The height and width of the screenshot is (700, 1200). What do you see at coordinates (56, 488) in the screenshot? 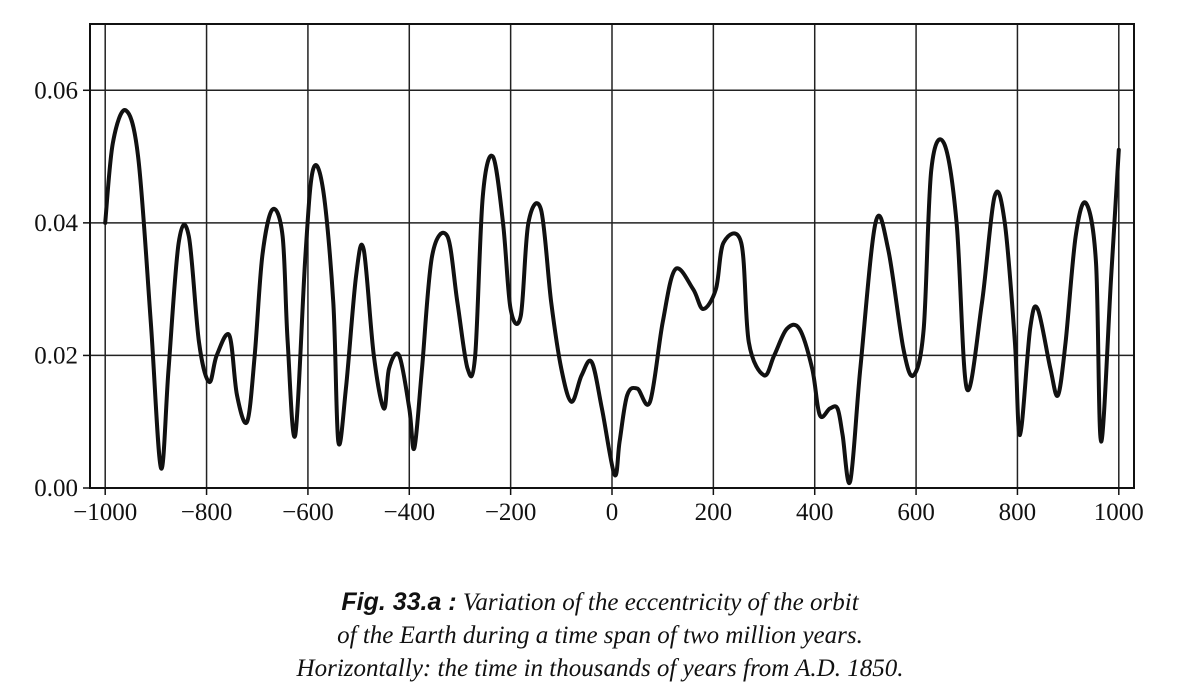
I see `y-tick-label: 0.00` at bounding box center [56, 488].